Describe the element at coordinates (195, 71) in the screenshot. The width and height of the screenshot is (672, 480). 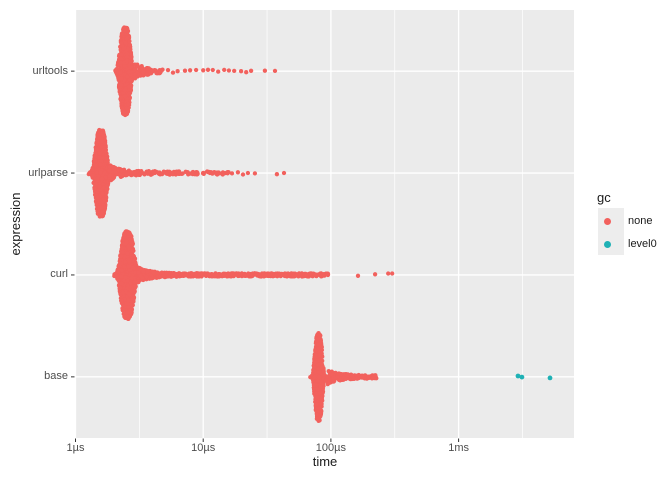
I see `points-urltools-none` at that location.